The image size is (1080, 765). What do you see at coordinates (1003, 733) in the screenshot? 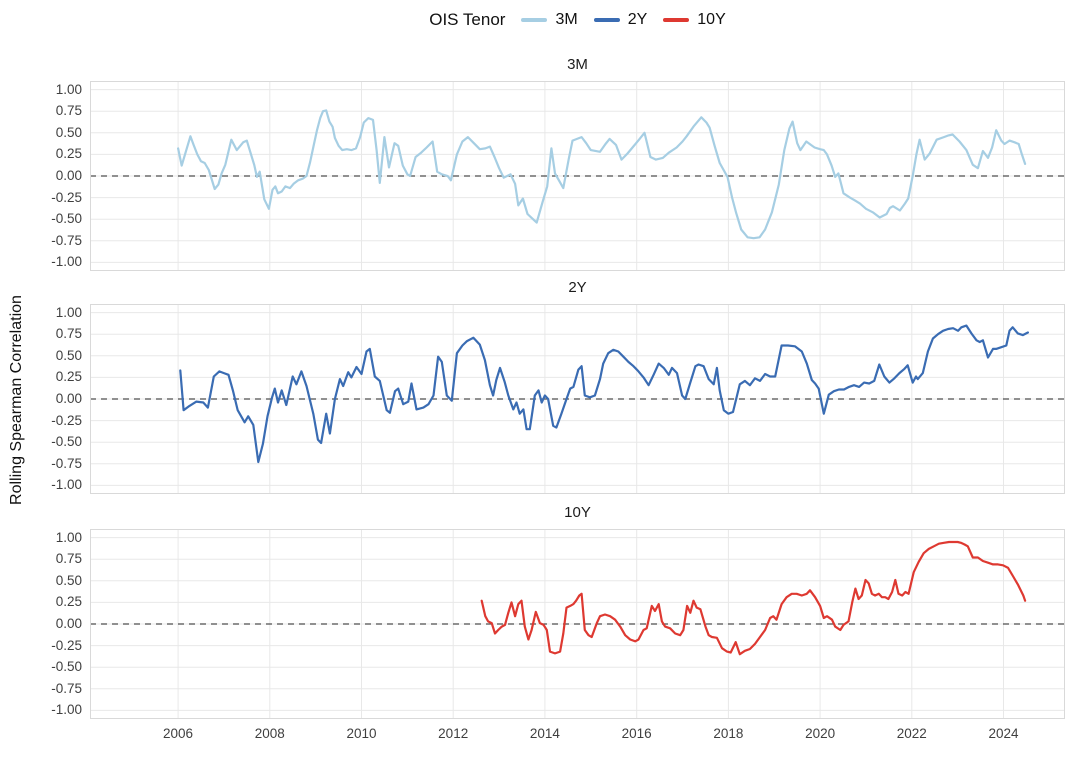
I see `x-tick-label: 2024` at bounding box center [1003, 733].